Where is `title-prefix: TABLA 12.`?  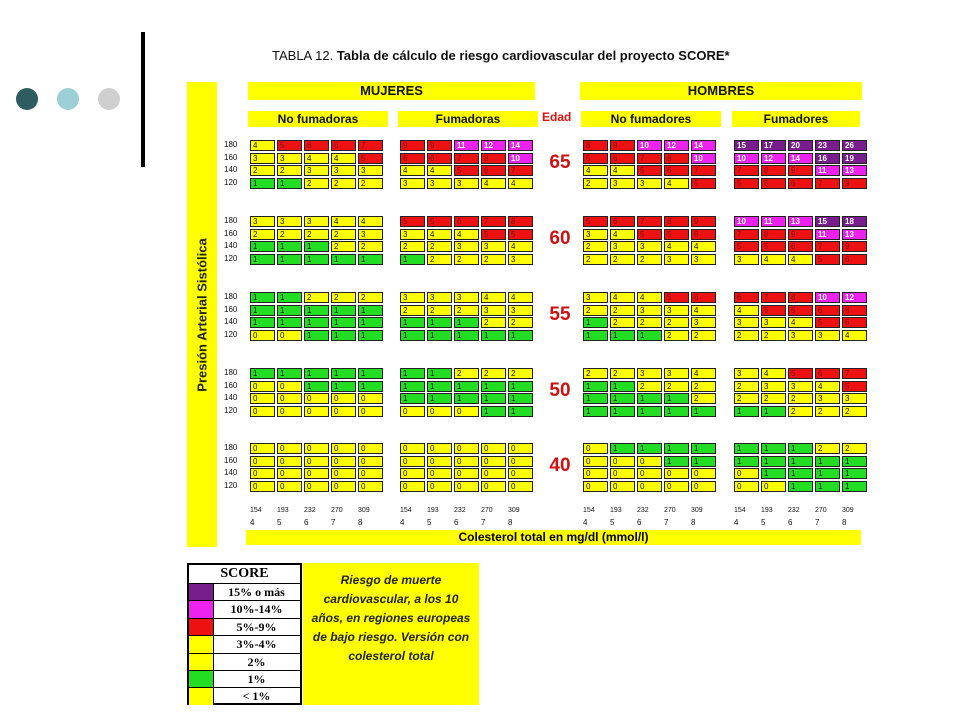
title-prefix: TABLA 12. is located at coordinates (303, 55).